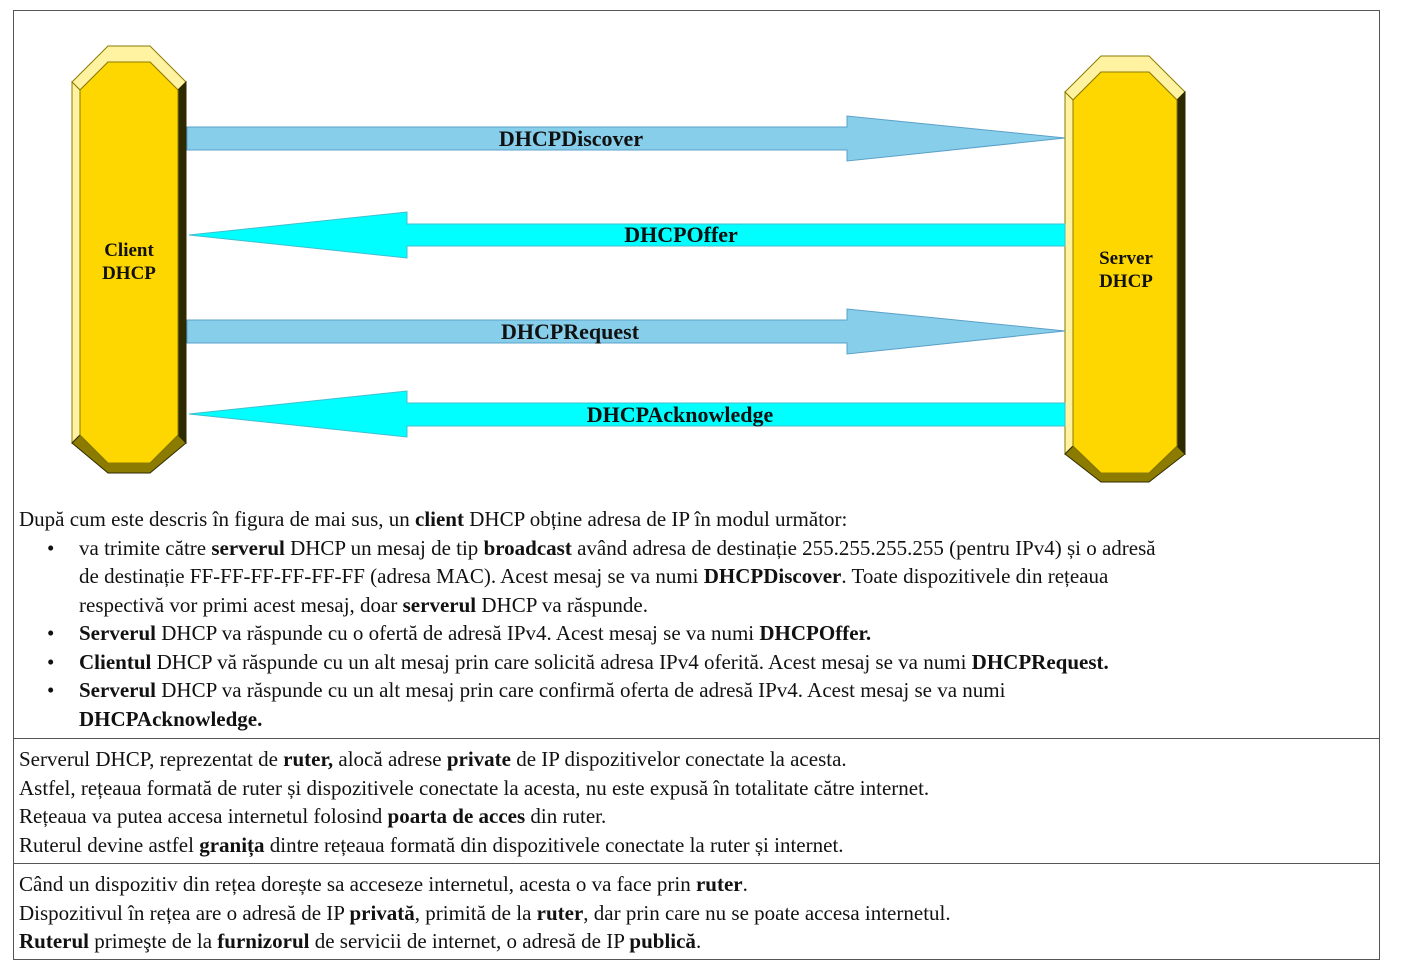  Describe the element at coordinates (76, 262) in the screenshot. I see `client-node-bevel-left` at that location.